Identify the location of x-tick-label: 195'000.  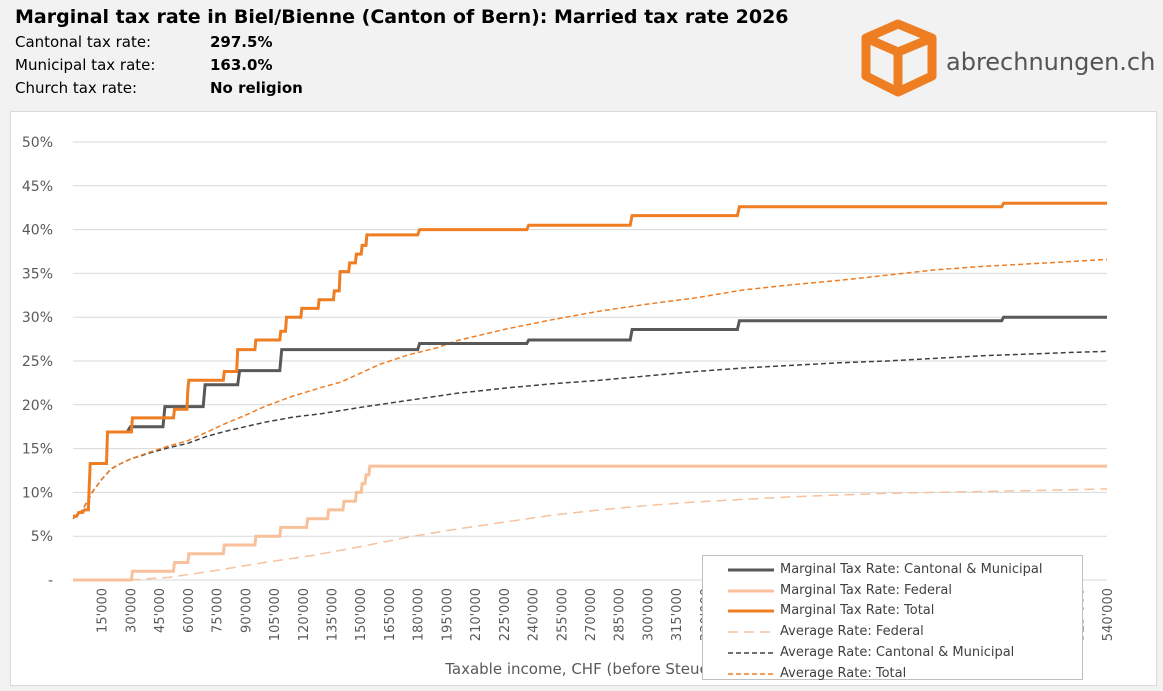
(447, 614).